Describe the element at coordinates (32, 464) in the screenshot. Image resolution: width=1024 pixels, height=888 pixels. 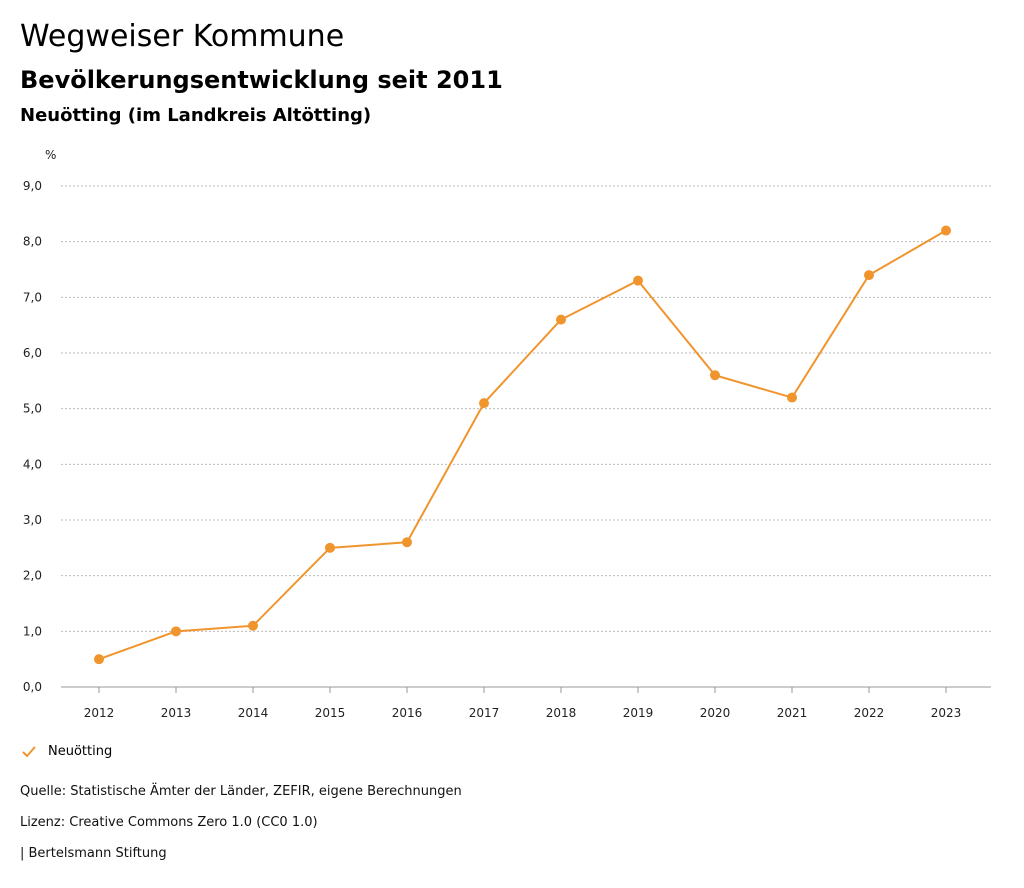
I see `y-tick-label: 4,0` at that location.